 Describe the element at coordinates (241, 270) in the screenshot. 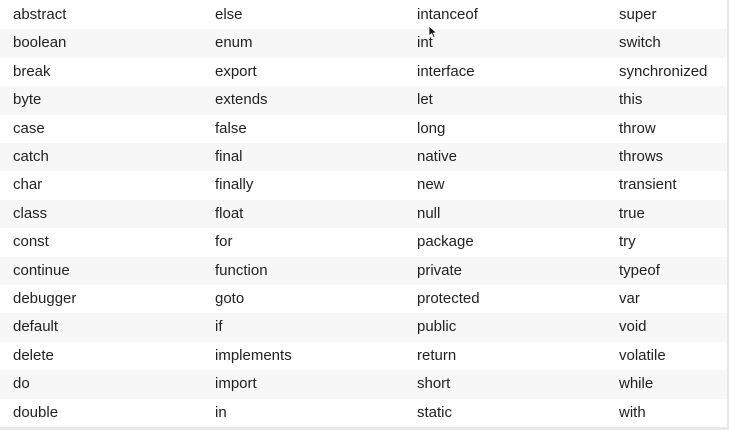

I see `keyword-cell: function` at that location.